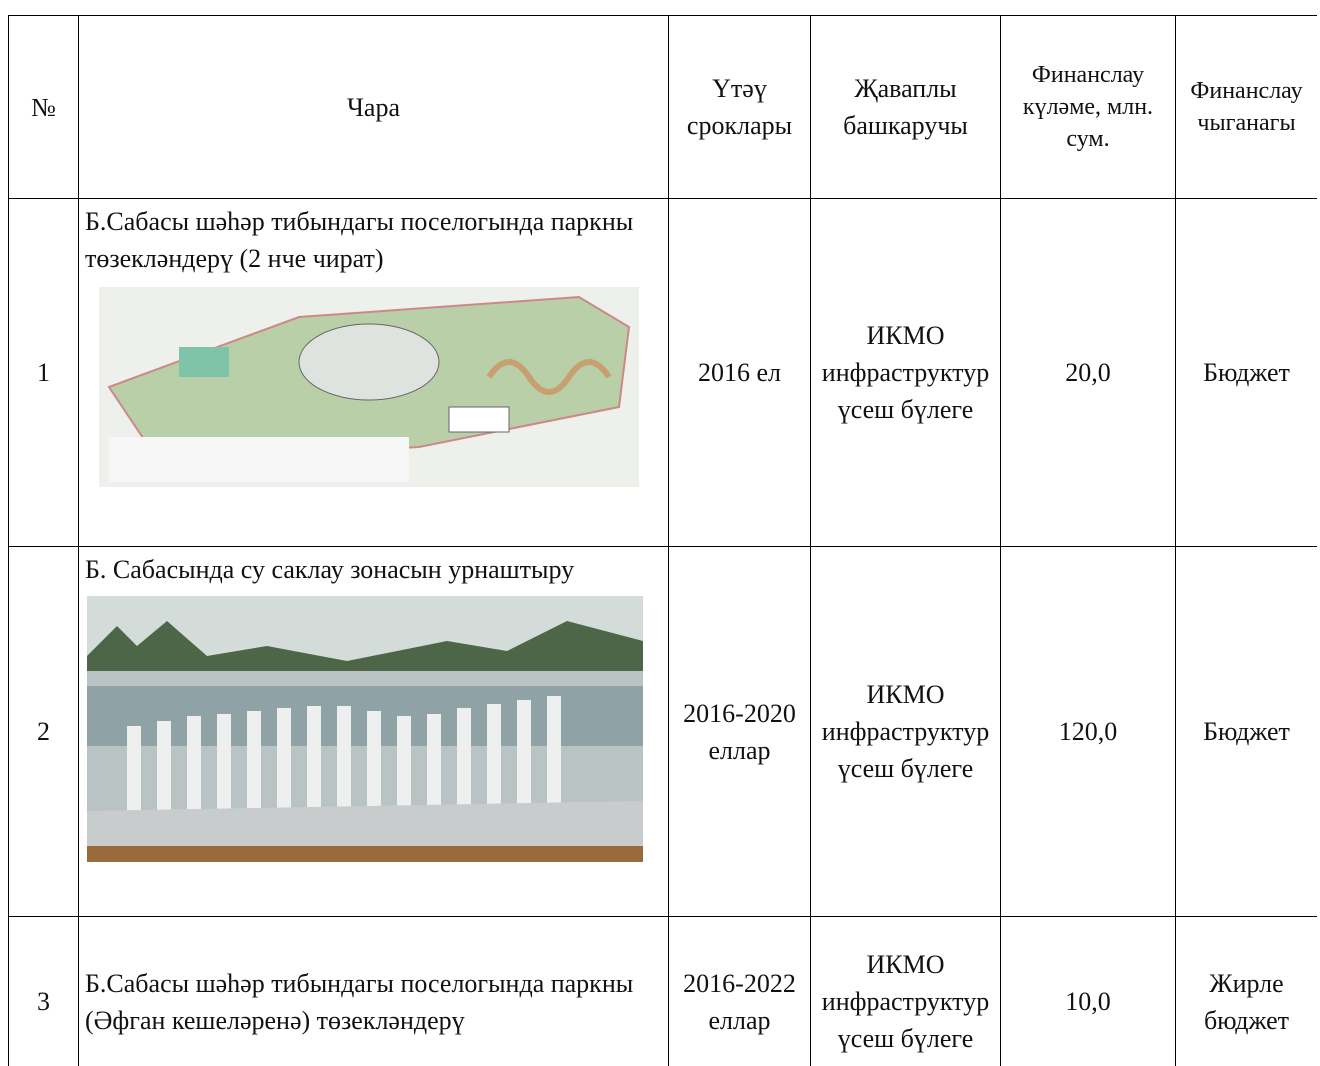  What do you see at coordinates (739, 991) in the screenshot?
I see `cell: 2016-2022 еллар` at bounding box center [739, 991].